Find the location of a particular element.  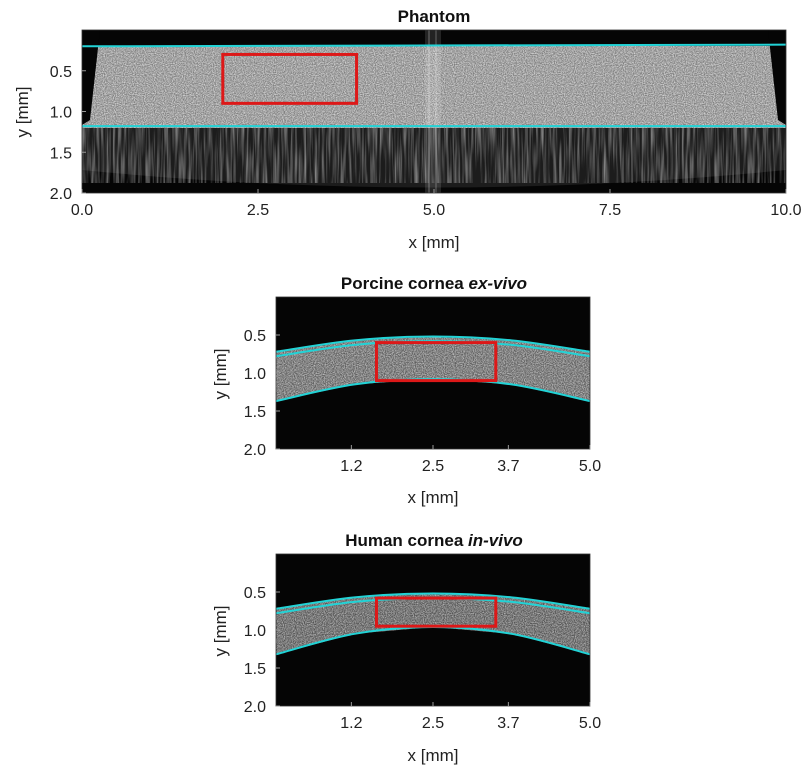

title-main: Porcine cornea is located at coordinates (402, 283).